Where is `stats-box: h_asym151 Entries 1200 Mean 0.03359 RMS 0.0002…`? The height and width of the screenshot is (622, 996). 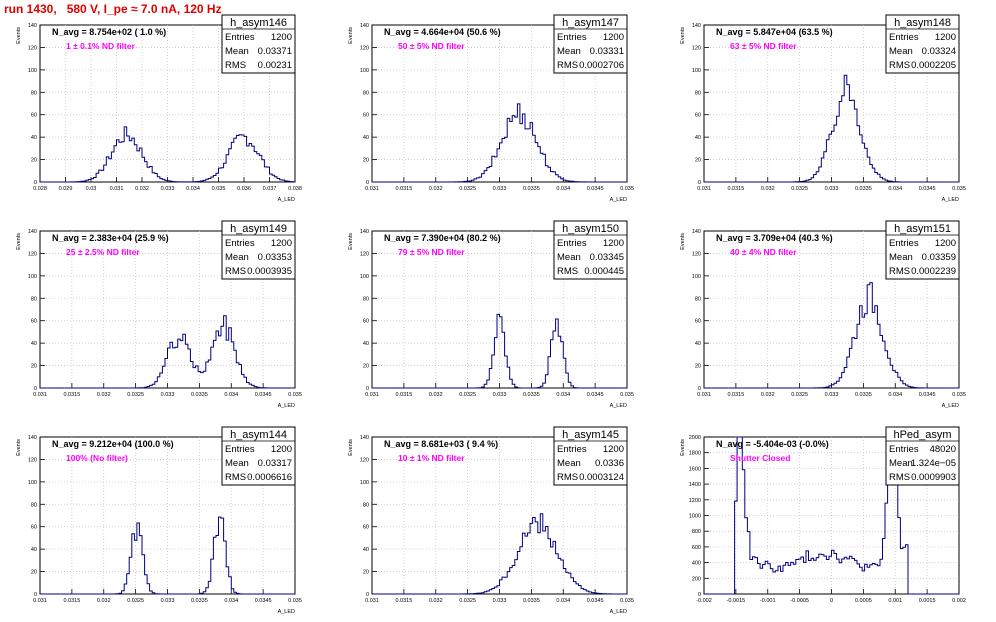 stats-box: h_asym151 Entries 1200 Mean 0.03359 RMS 0.0002… is located at coordinates (922, 250).